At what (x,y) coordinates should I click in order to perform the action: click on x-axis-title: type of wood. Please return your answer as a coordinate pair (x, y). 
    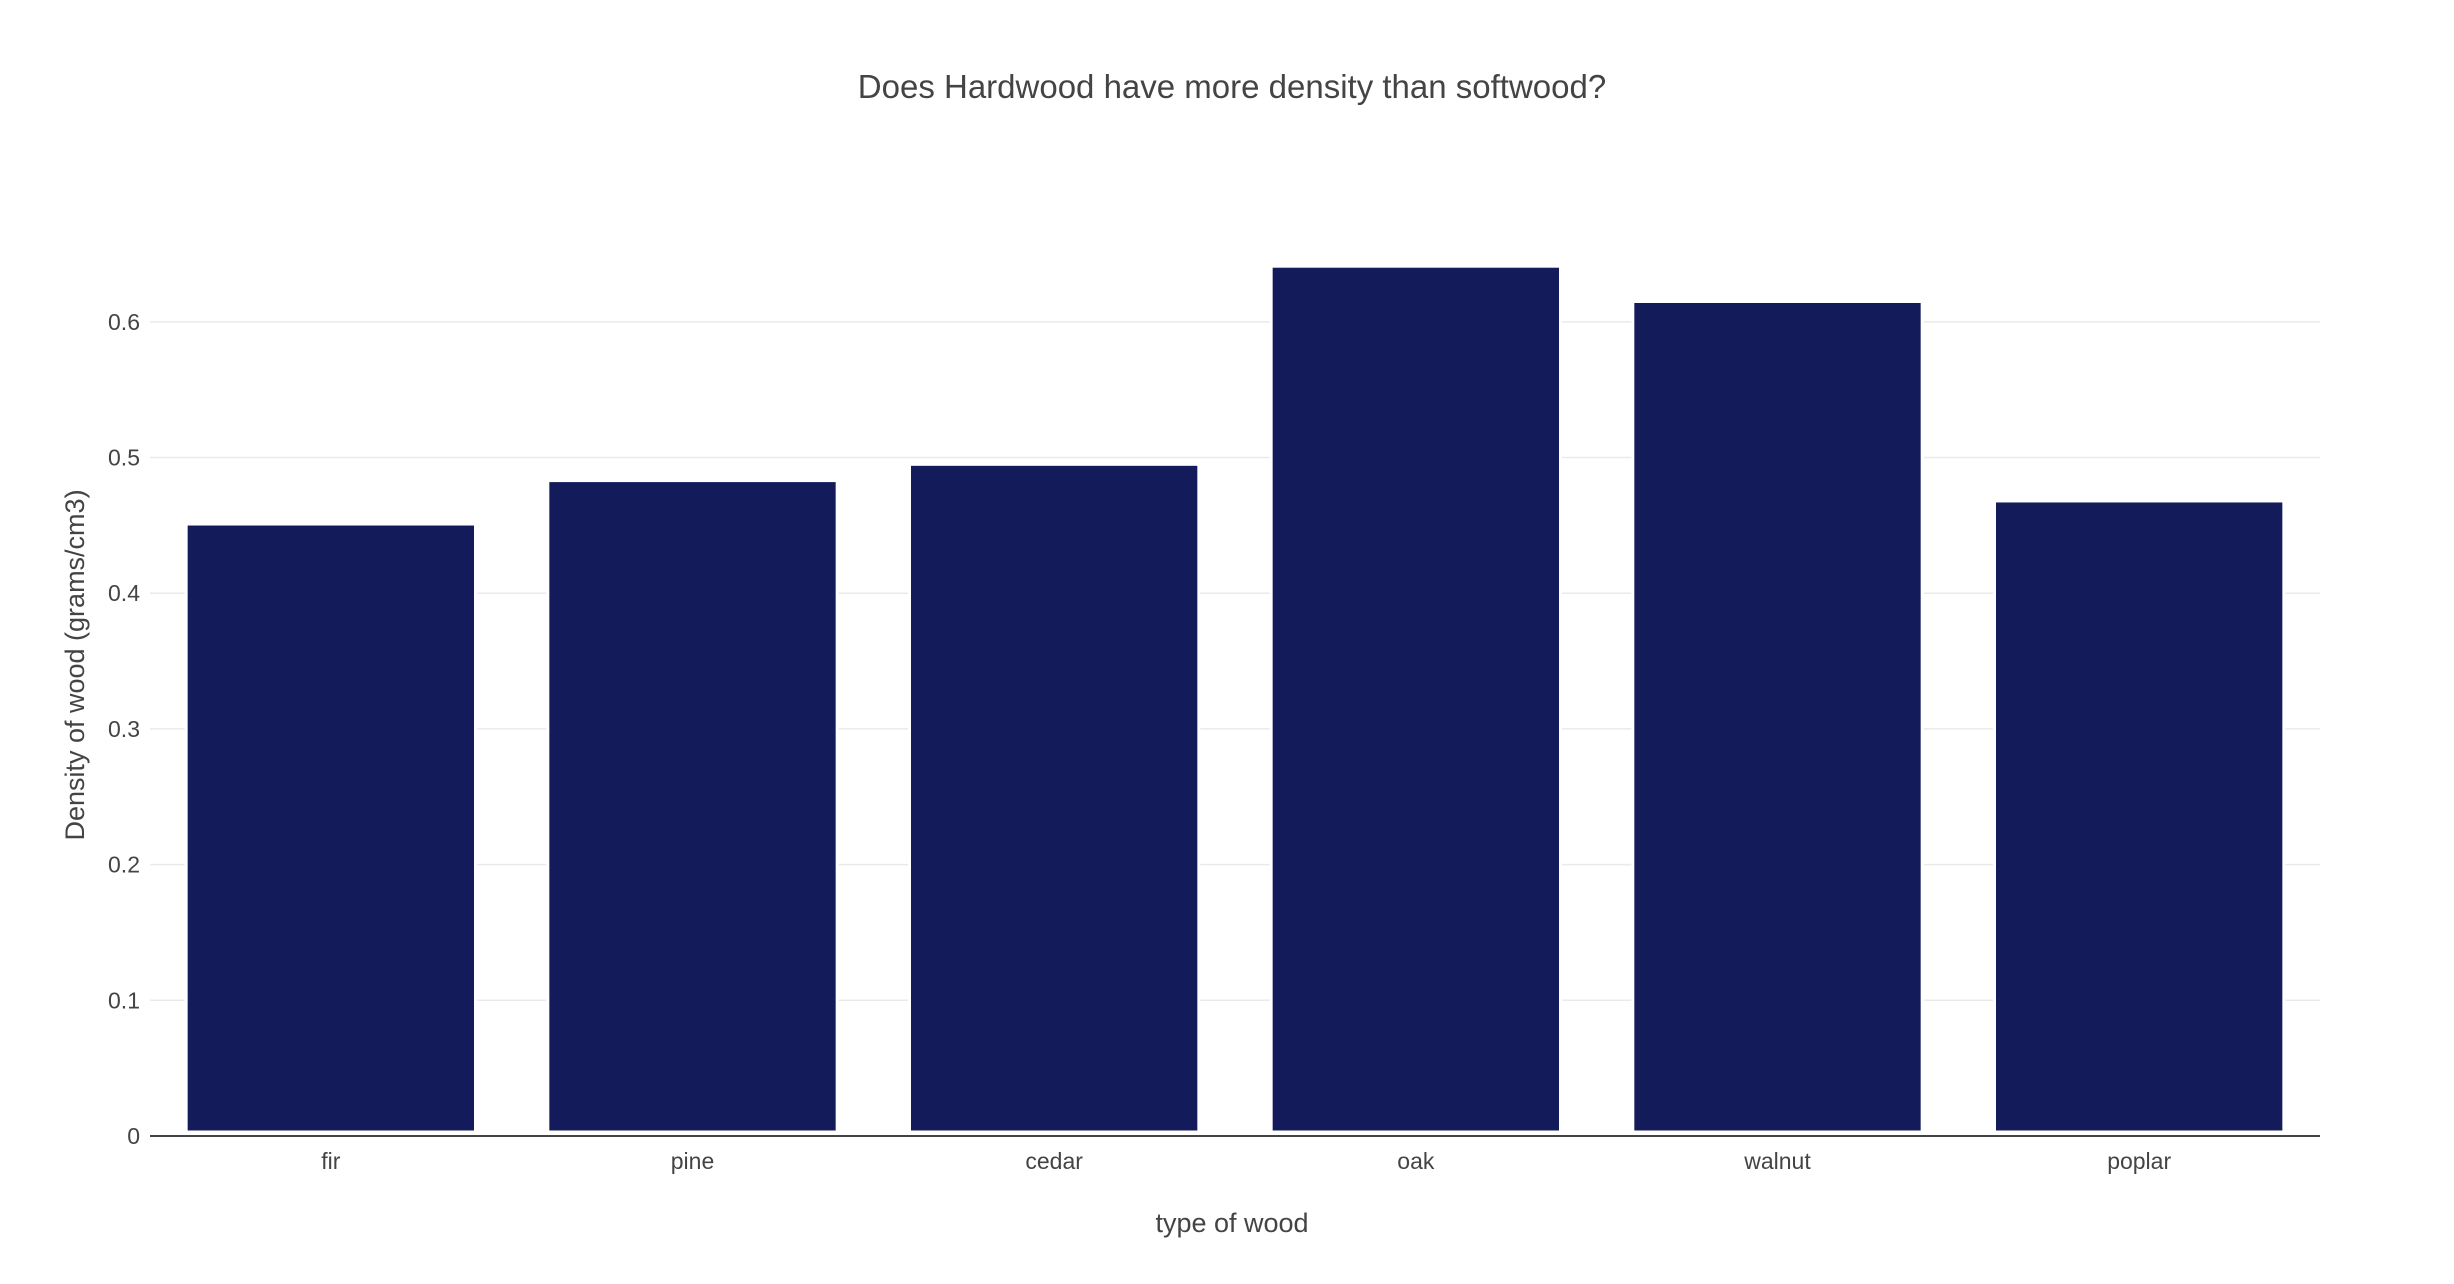
    Looking at the image, I should click on (1231, 1223).